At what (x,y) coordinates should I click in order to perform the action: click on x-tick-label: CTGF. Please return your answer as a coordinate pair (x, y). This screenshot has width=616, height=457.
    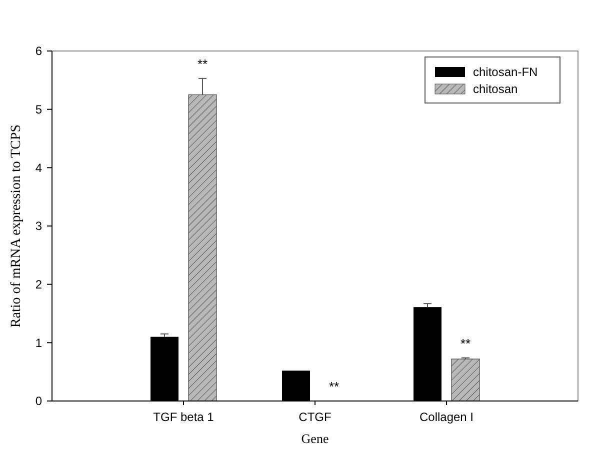
    Looking at the image, I should click on (315, 417).